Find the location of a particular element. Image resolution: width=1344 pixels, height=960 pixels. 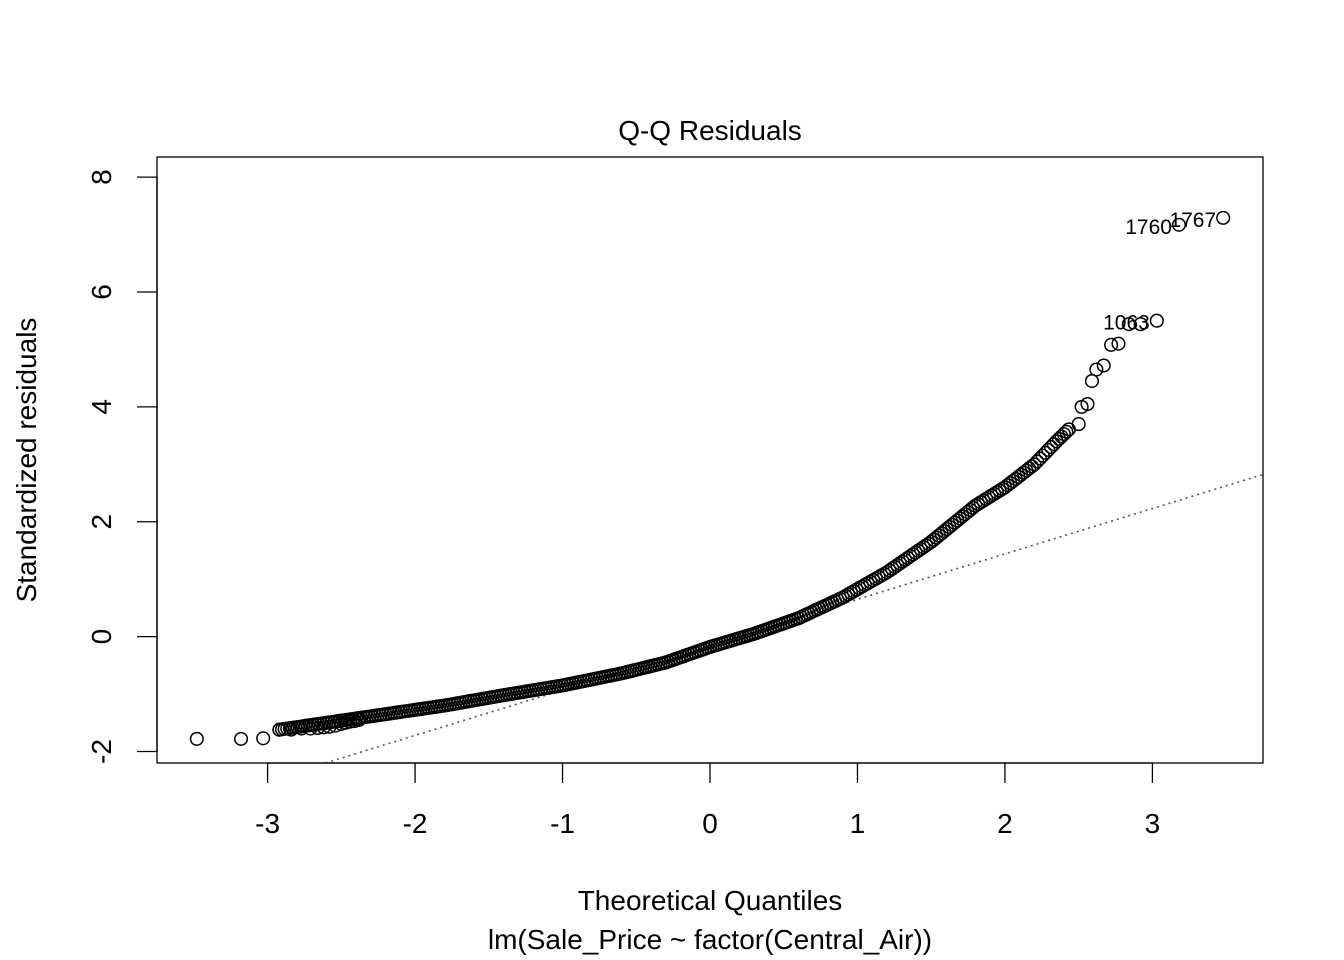

y-tick-label: 4 is located at coordinates (101, 407).